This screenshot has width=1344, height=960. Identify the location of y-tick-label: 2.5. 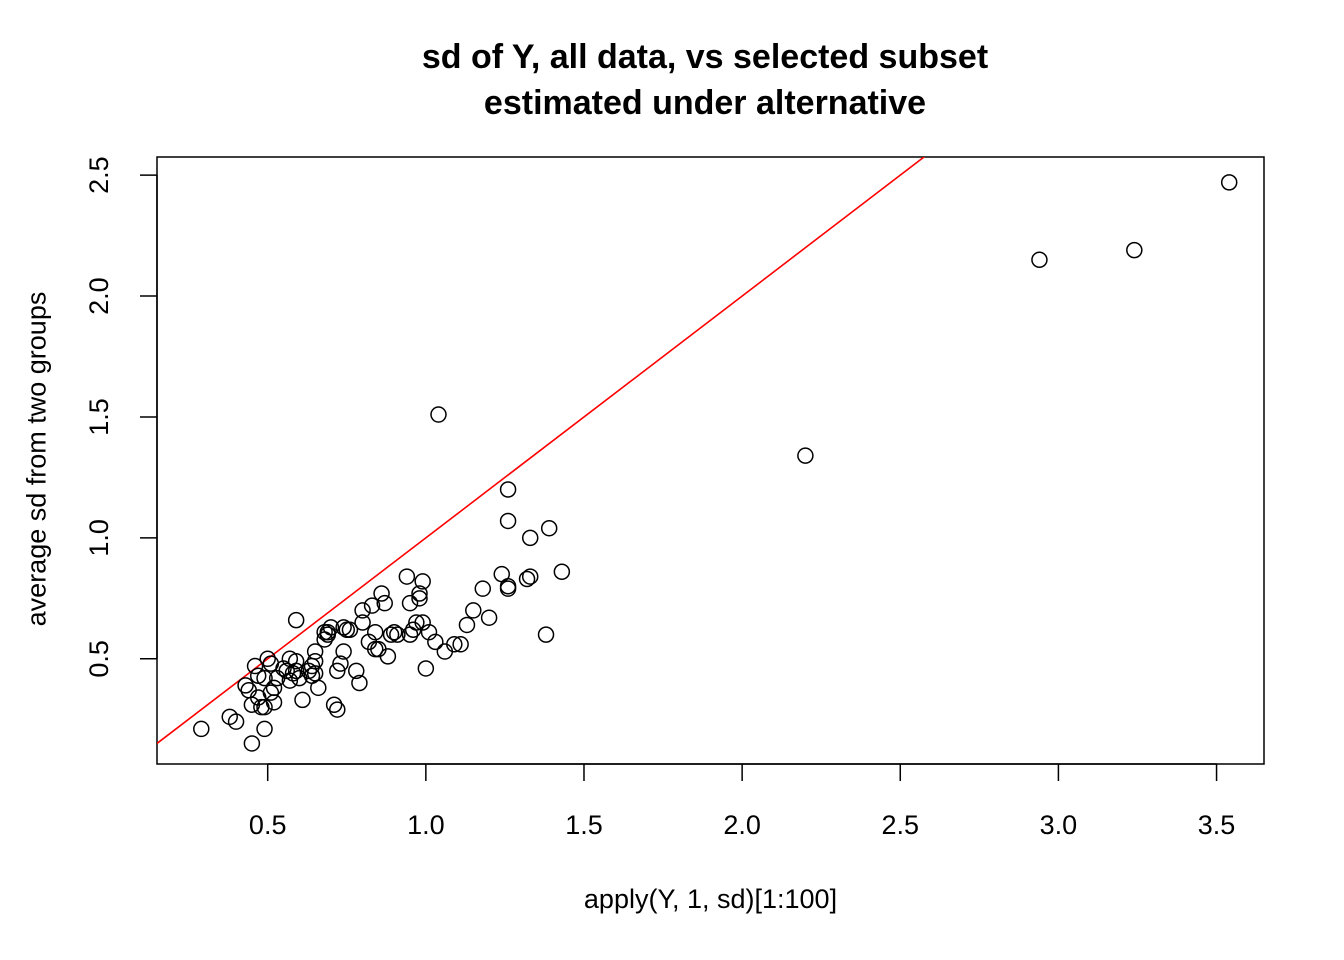
(99, 175).